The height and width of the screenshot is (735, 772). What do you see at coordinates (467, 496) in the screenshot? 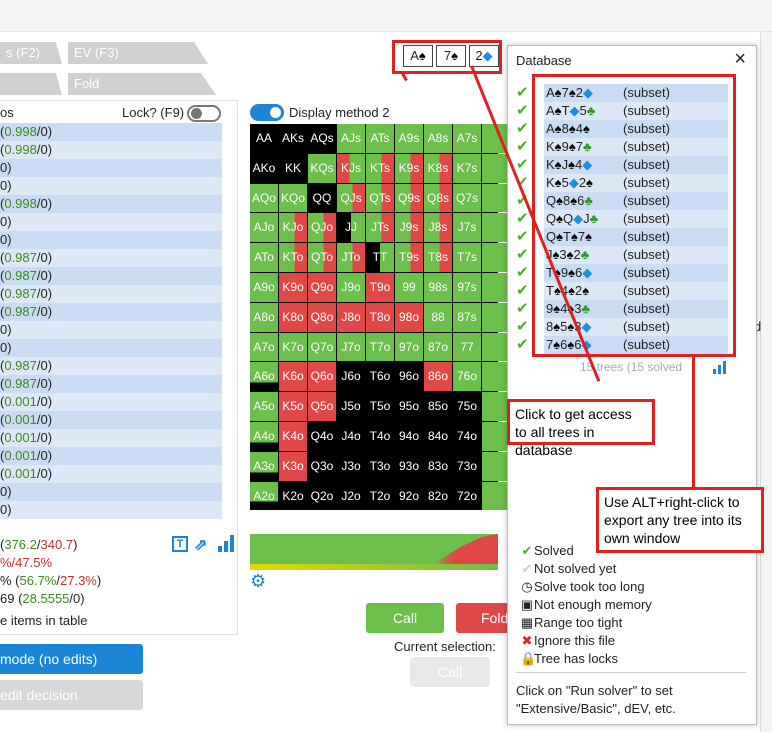
I see `hand-cell: 72o` at bounding box center [467, 496].